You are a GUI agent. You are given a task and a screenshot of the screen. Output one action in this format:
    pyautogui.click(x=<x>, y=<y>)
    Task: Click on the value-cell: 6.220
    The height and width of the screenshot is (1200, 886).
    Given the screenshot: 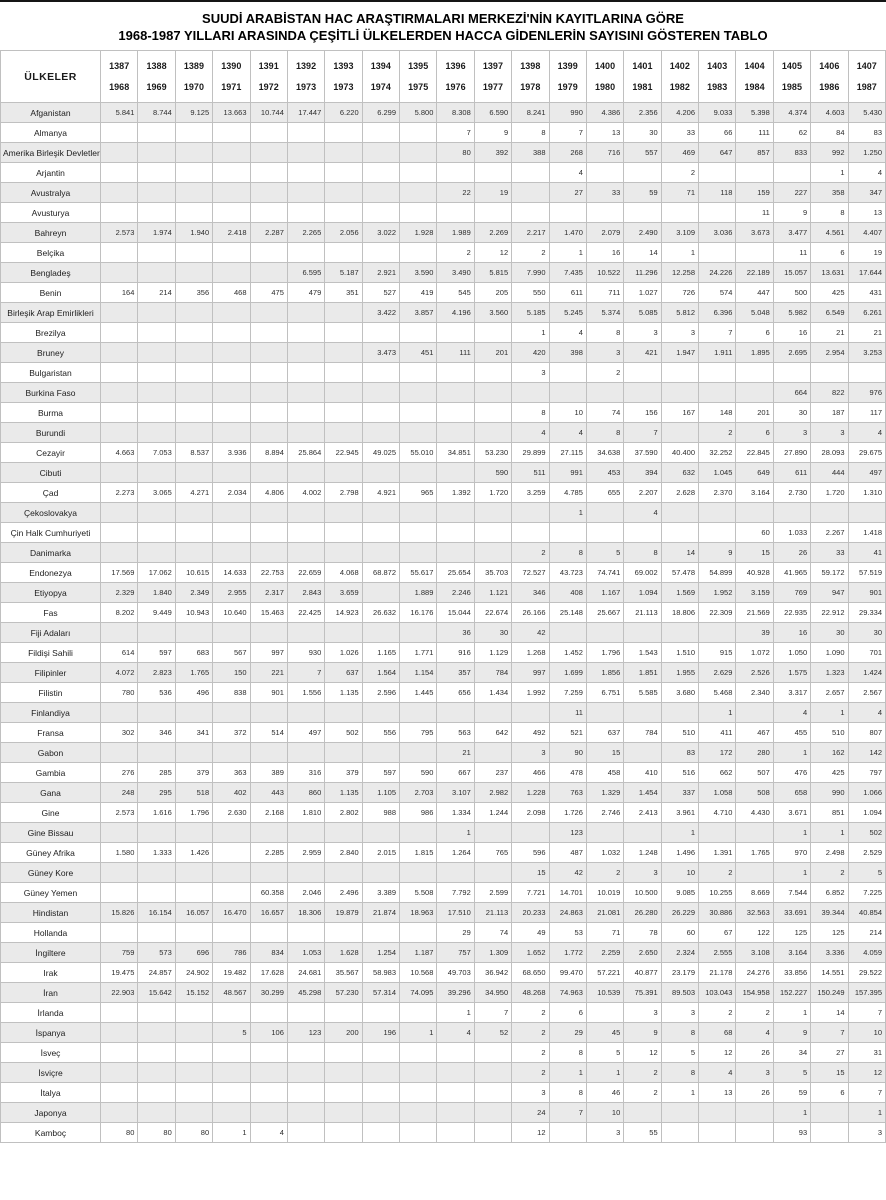 What is the action you would take?
    pyautogui.click(x=343, y=112)
    